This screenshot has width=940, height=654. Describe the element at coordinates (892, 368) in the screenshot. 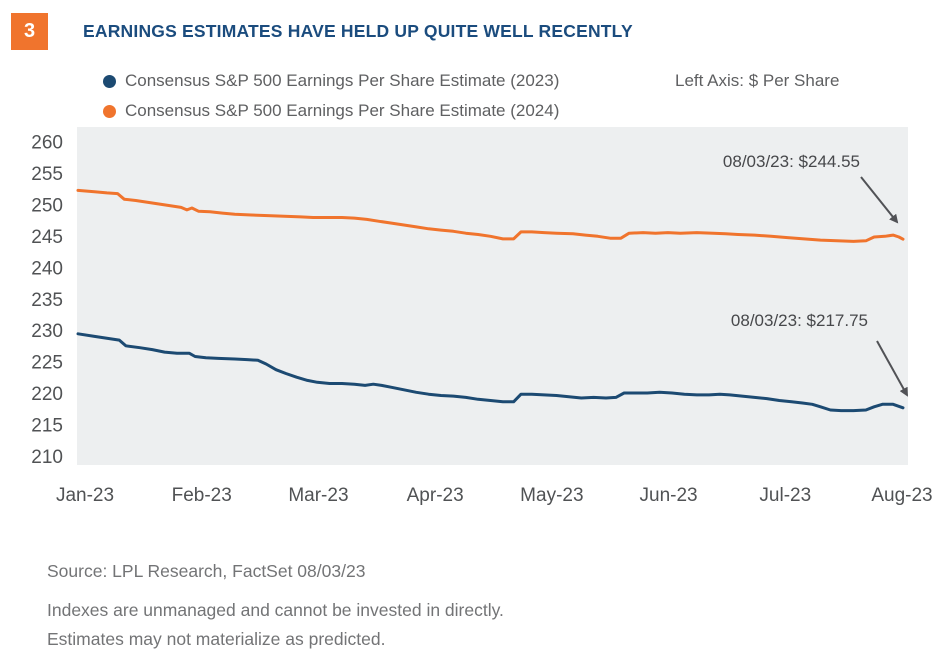

I see `annotation-arrow-2023` at that location.